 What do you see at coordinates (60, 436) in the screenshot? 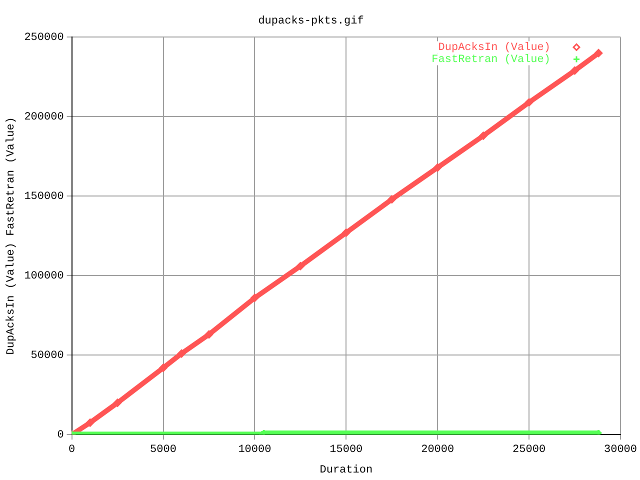
I see `y-tick-label: 0` at bounding box center [60, 436].